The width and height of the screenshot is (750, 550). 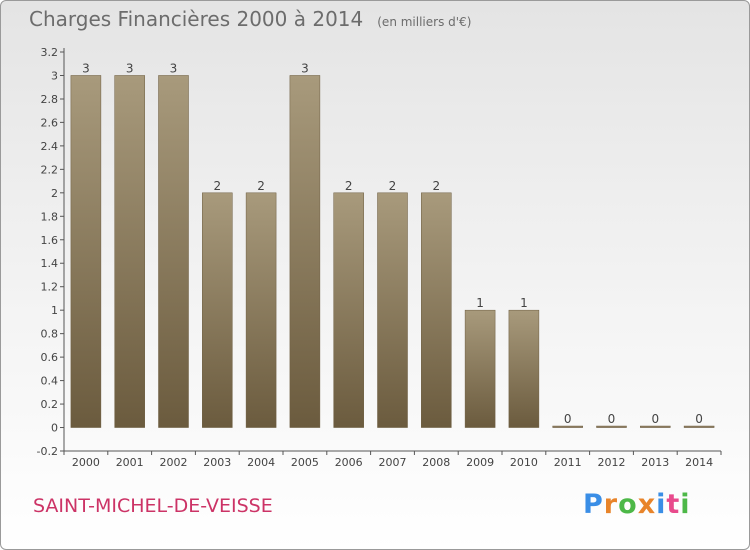 I want to click on x-tick-label: 2005, so click(x=305, y=462).